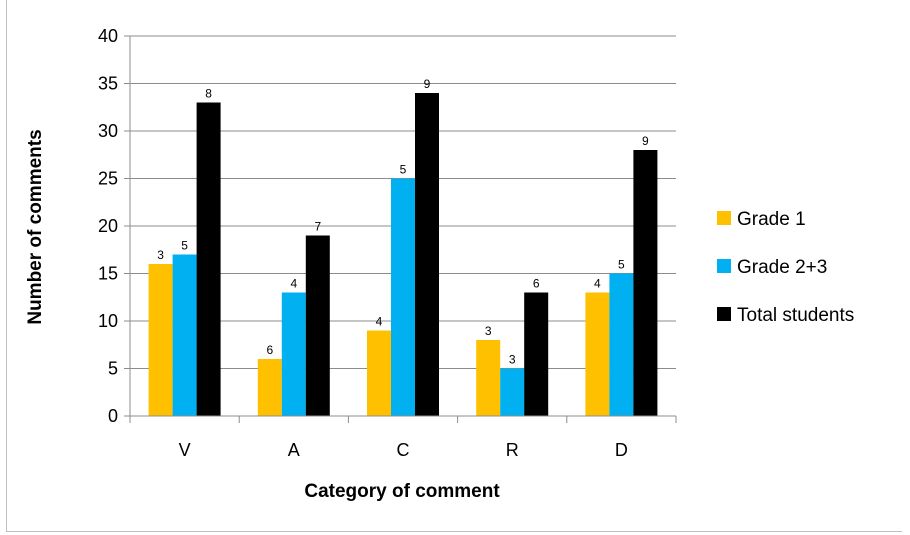 This screenshot has height=535, width=910. I want to click on y-tick-label: 25, so click(108, 179).